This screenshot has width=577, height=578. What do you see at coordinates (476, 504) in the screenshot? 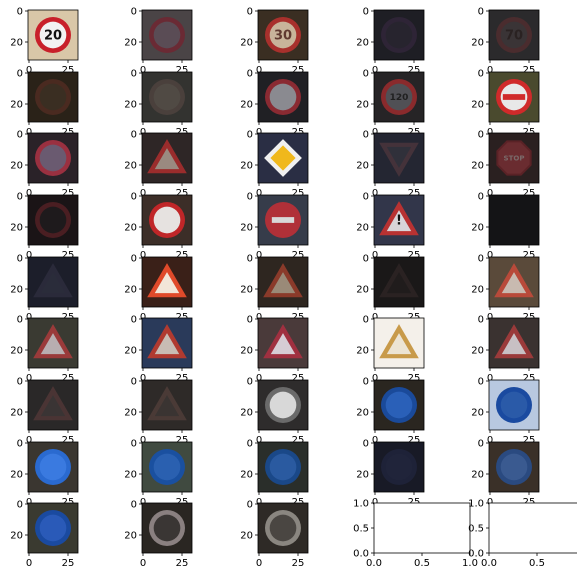
I see `y-tick-label: 1.0` at bounding box center [476, 504].